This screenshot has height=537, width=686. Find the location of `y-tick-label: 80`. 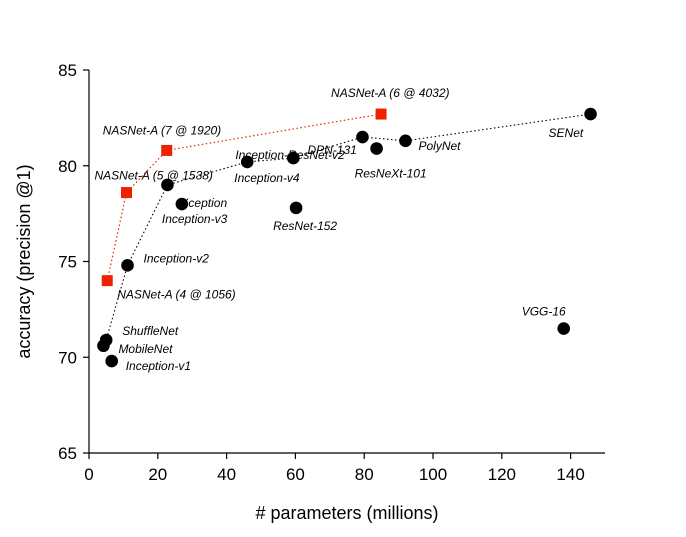

y-tick-label: 80 is located at coordinates (67, 166).